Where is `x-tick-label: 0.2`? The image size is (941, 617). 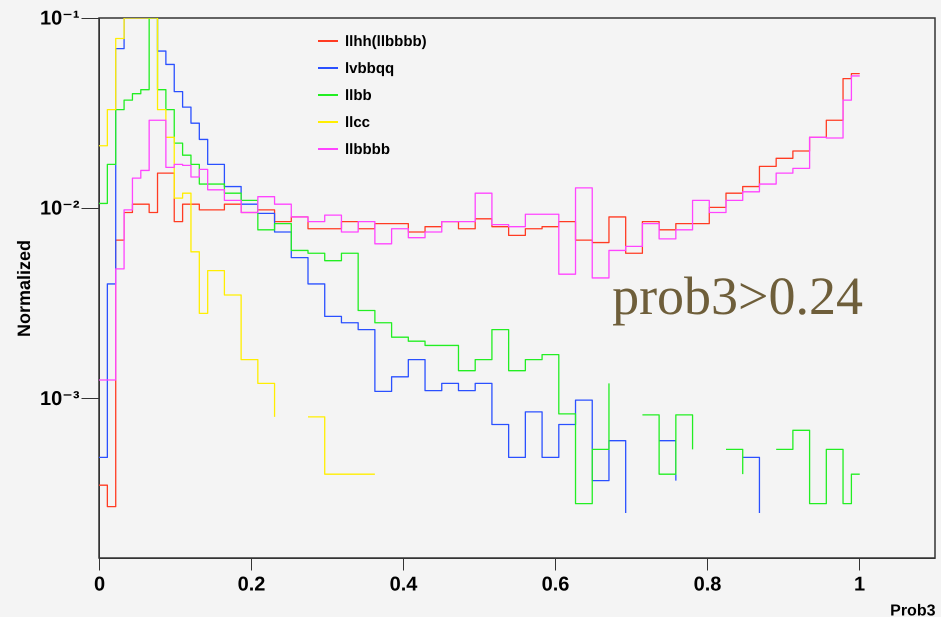
x-tick-label: 0.2 is located at coordinates (252, 585).